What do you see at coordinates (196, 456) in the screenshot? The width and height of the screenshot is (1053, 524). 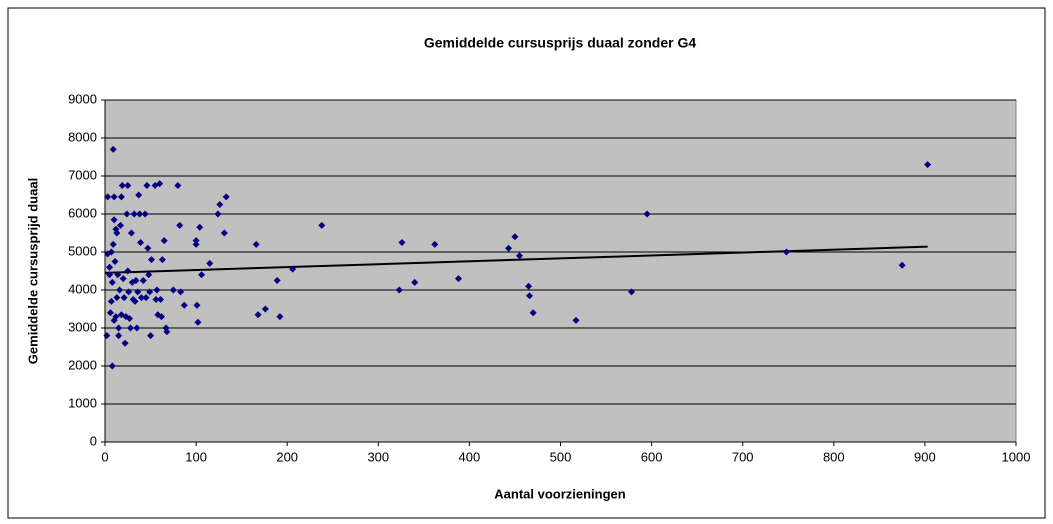 I see `x-tick-label: 100` at bounding box center [196, 456].